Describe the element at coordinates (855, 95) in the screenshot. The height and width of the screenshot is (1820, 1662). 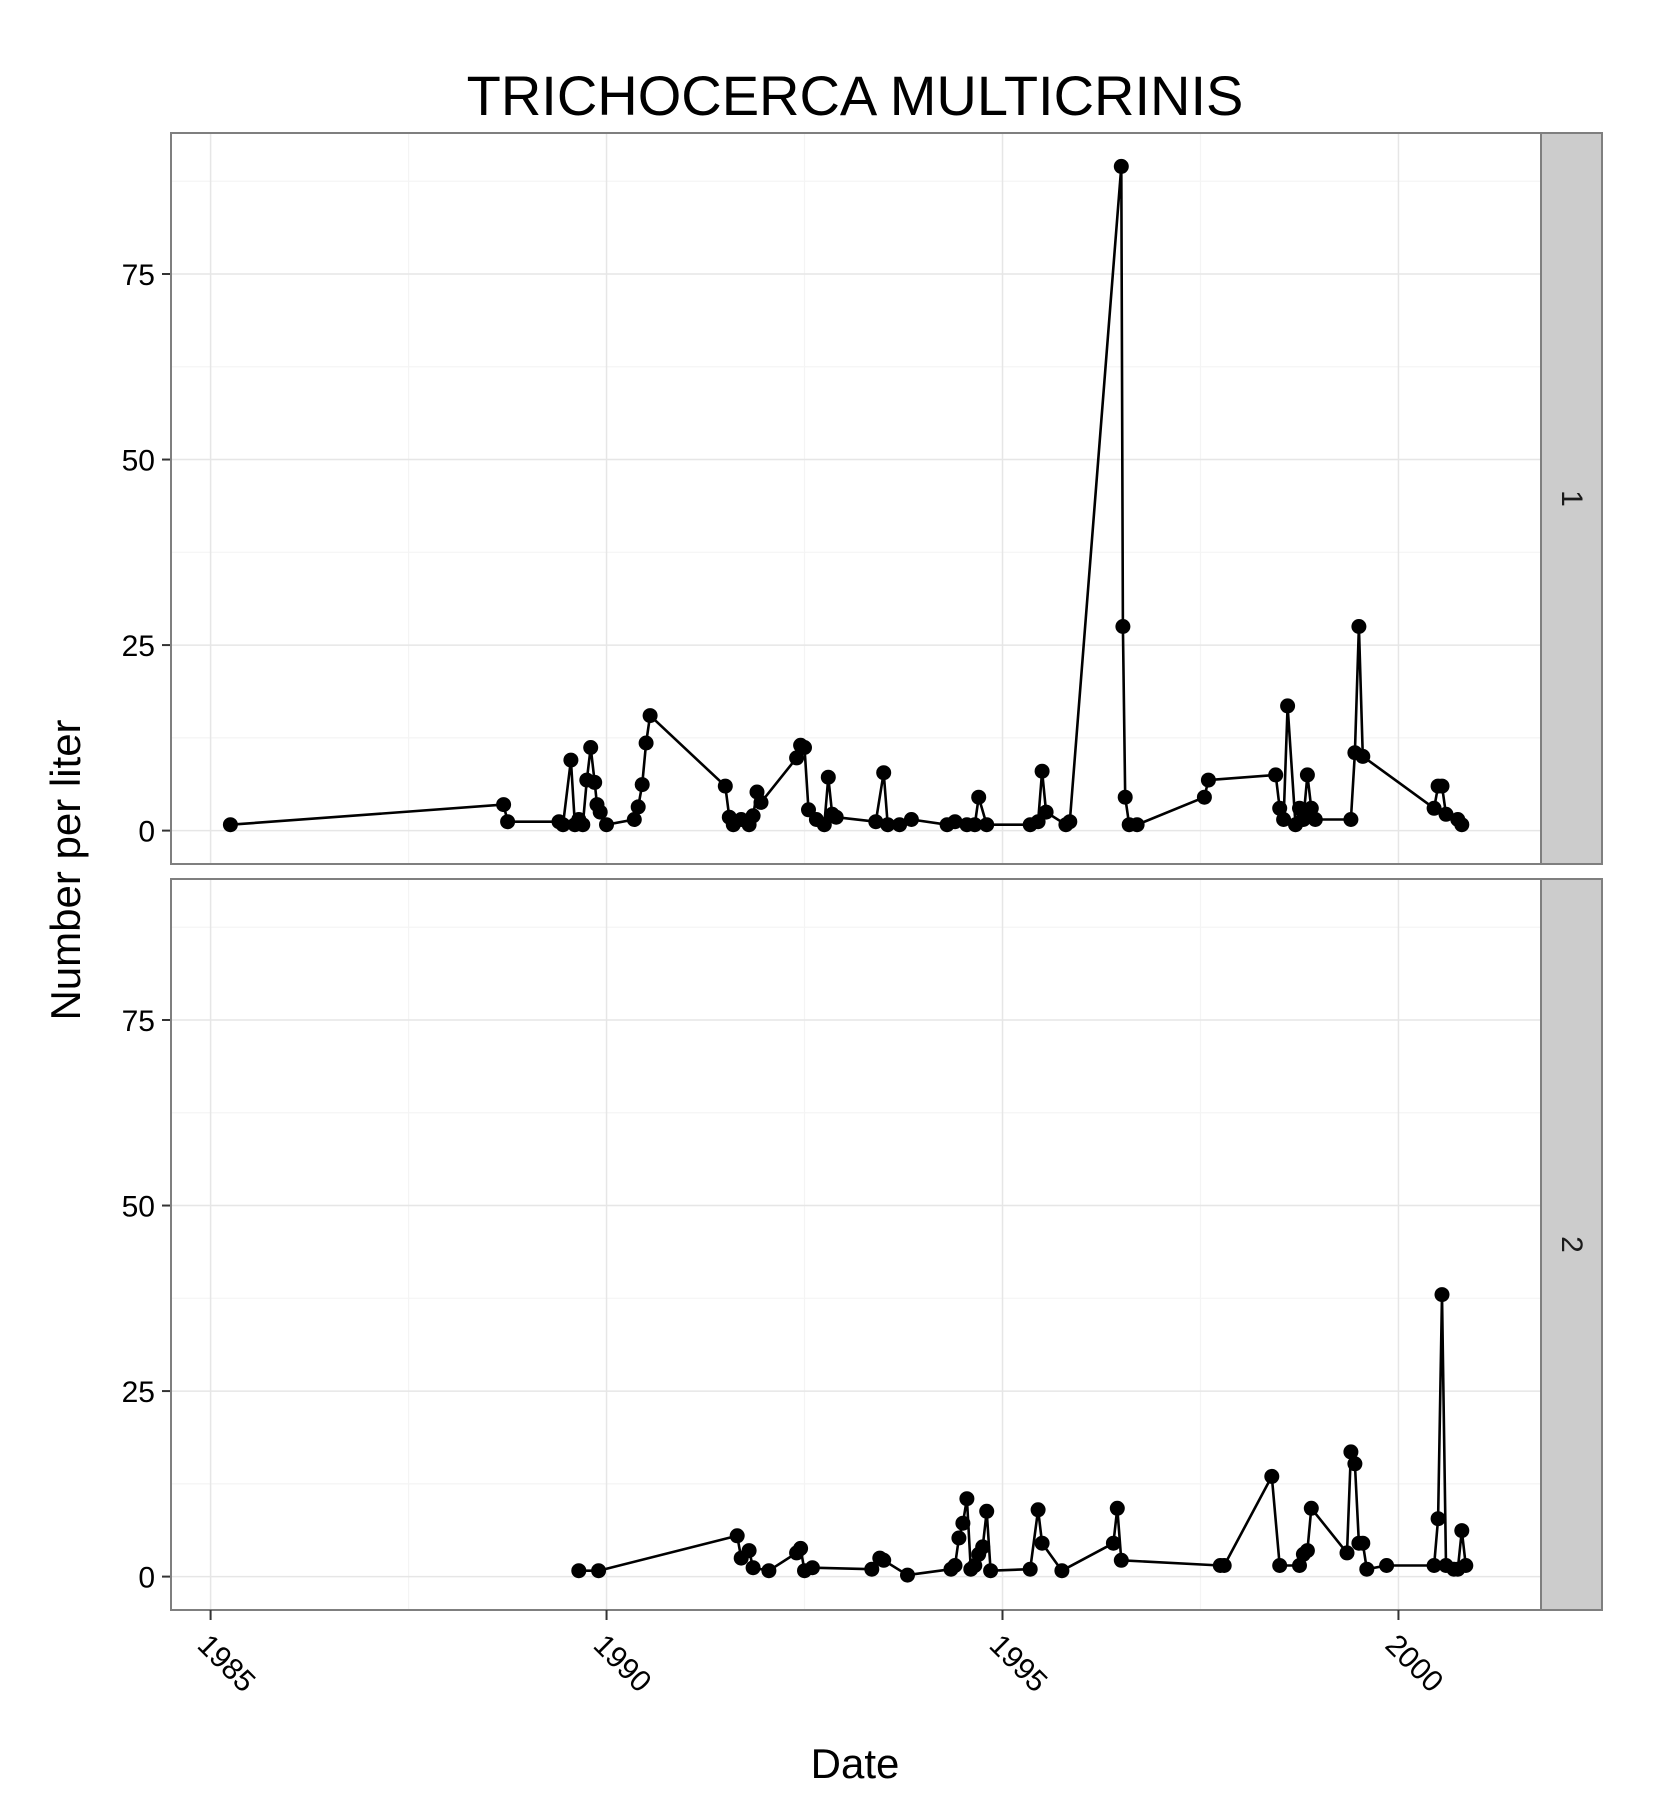
I see `chart-title: TRICHOCERCA MULTICRINIS` at that location.